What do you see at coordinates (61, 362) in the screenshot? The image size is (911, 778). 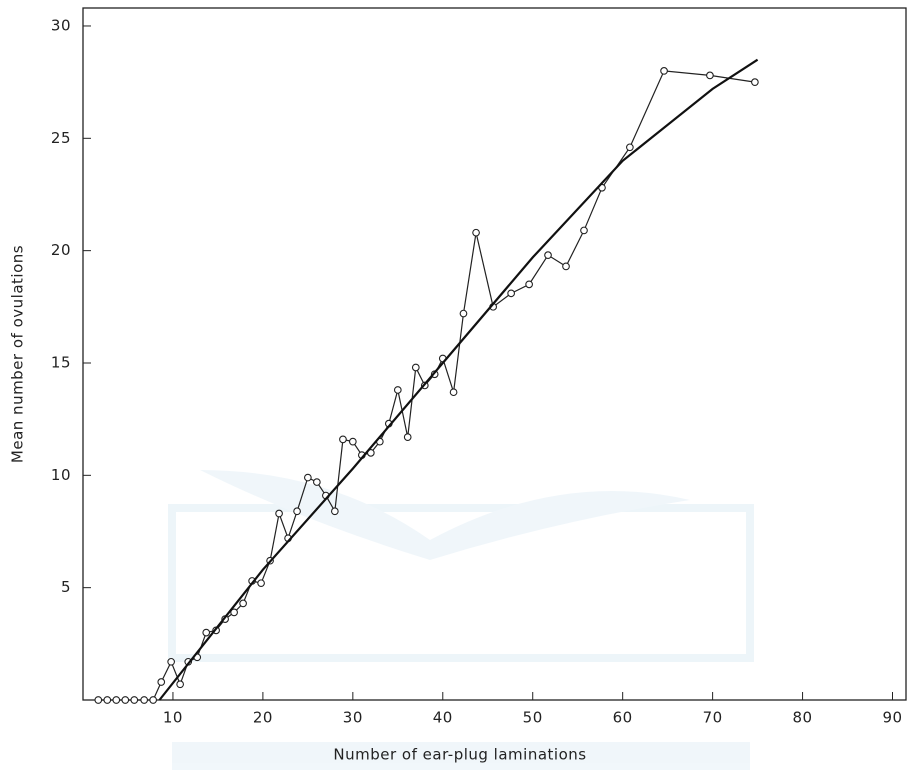 I see `y-tick-label: 15` at bounding box center [61, 362].